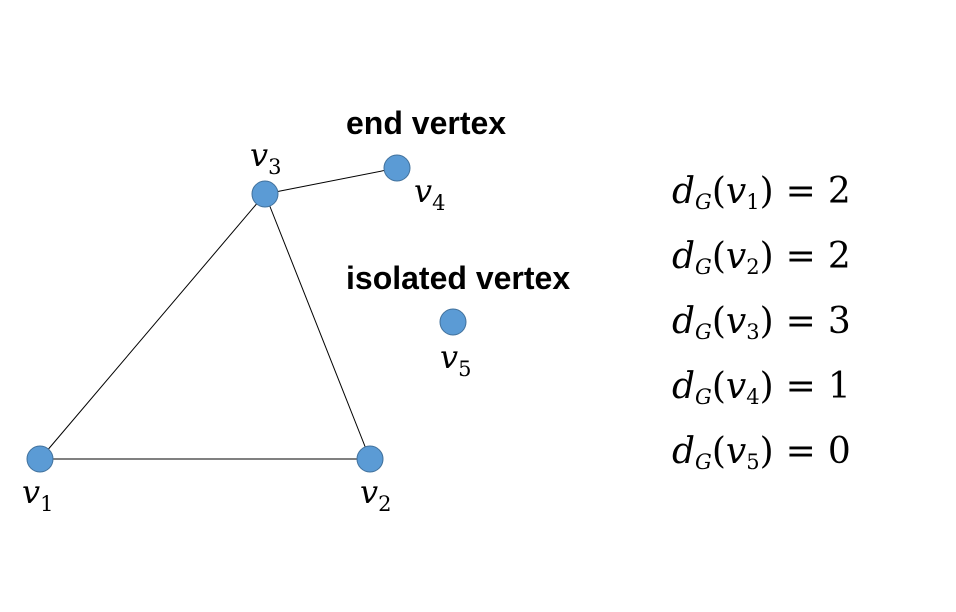 The width and height of the screenshot is (956, 612). I want to click on degree-value: 3, so click(839, 321).